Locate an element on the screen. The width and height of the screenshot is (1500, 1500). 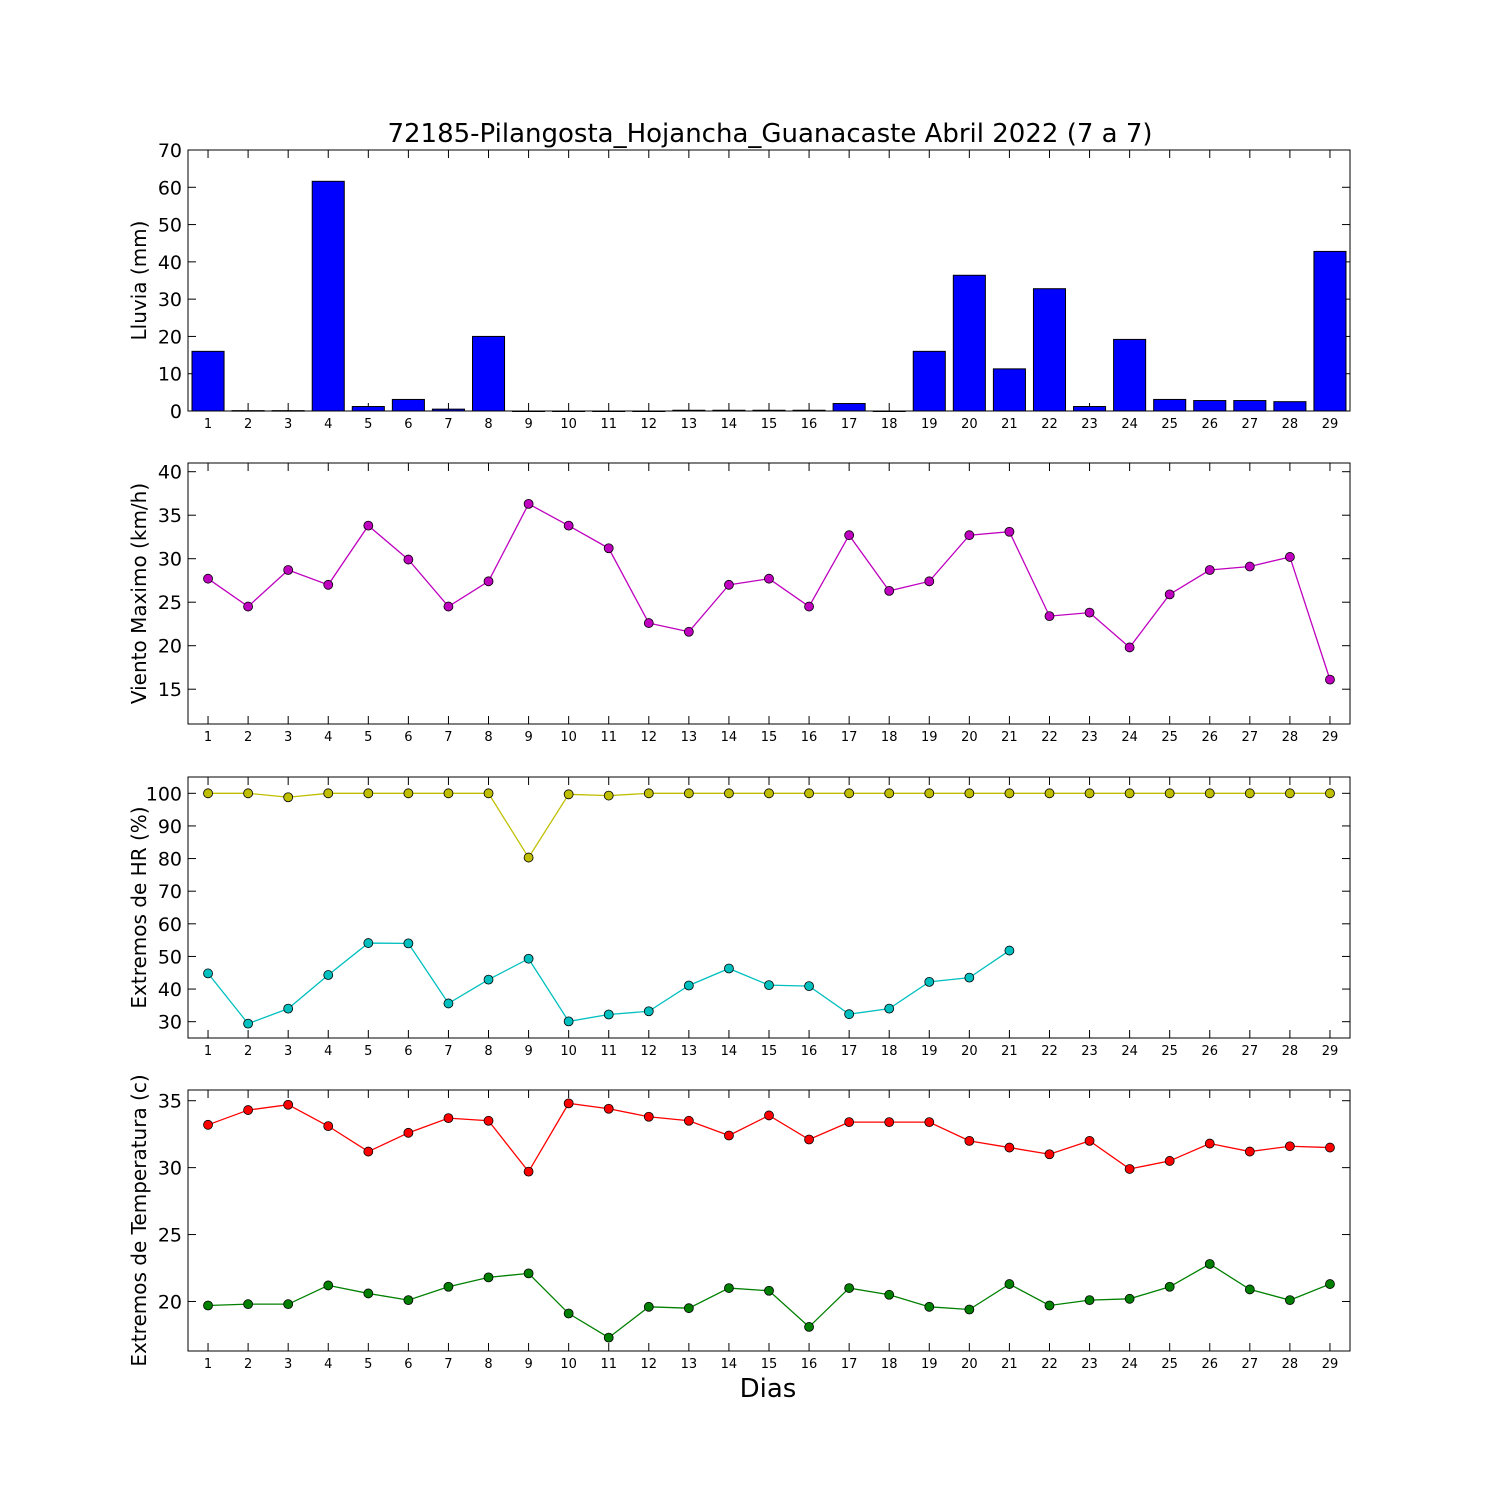
wind-xtick-label: 7 is located at coordinates (448, 737).